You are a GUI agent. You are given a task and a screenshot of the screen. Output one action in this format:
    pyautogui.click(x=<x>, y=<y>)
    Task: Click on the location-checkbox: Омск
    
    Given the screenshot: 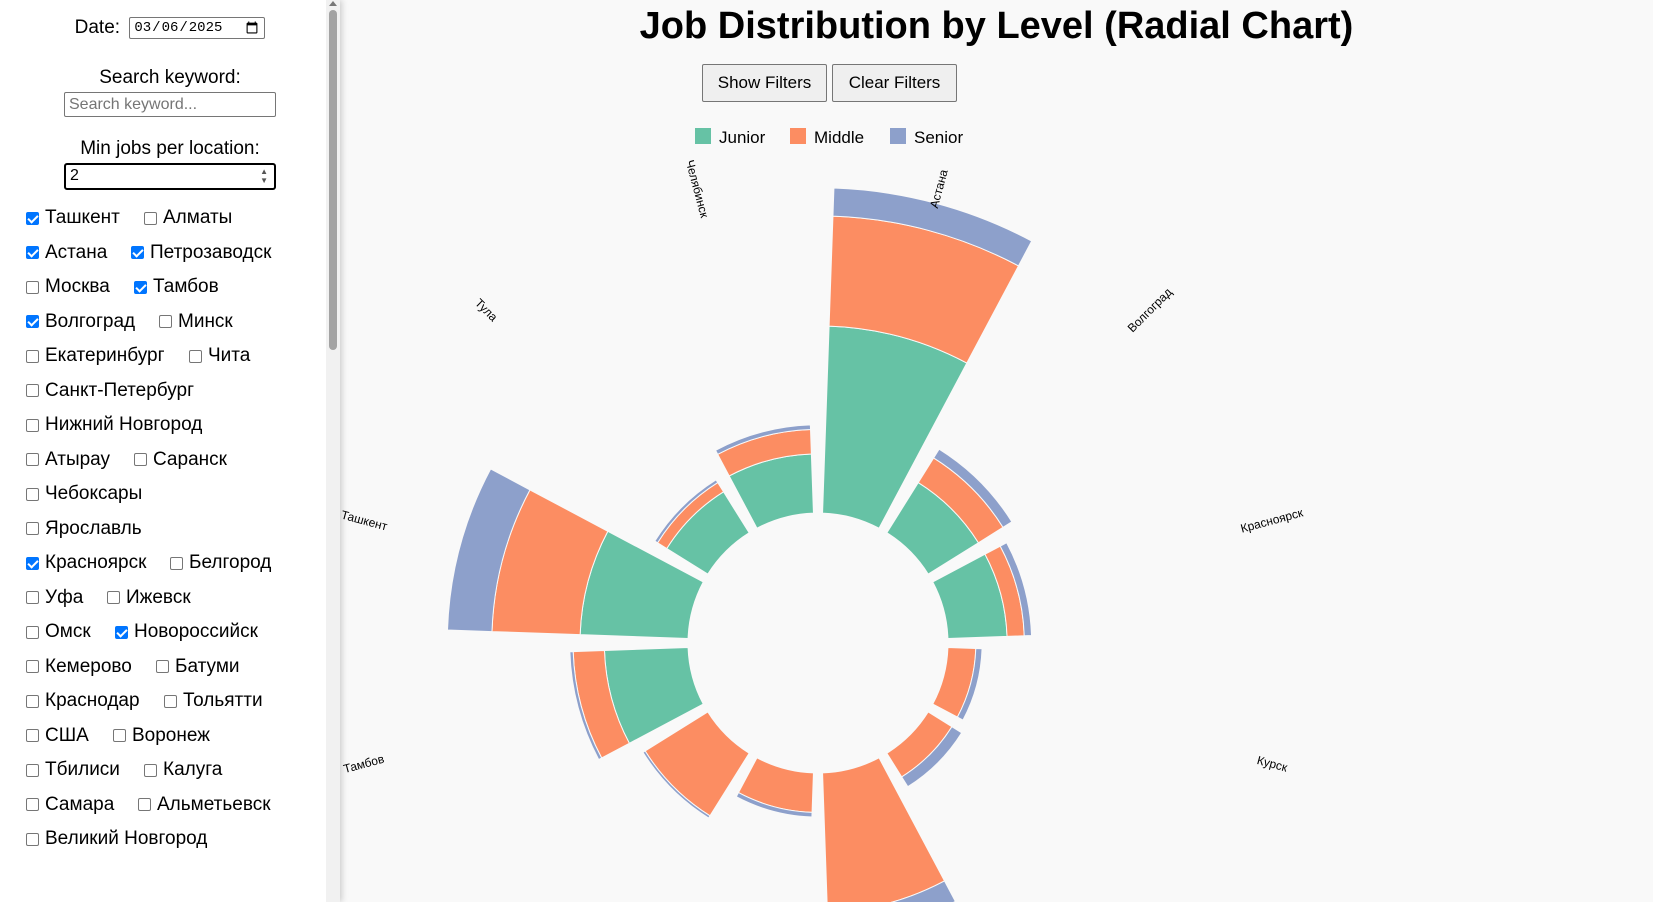 What is the action you would take?
    pyautogui.click(x=58, y=632)
    